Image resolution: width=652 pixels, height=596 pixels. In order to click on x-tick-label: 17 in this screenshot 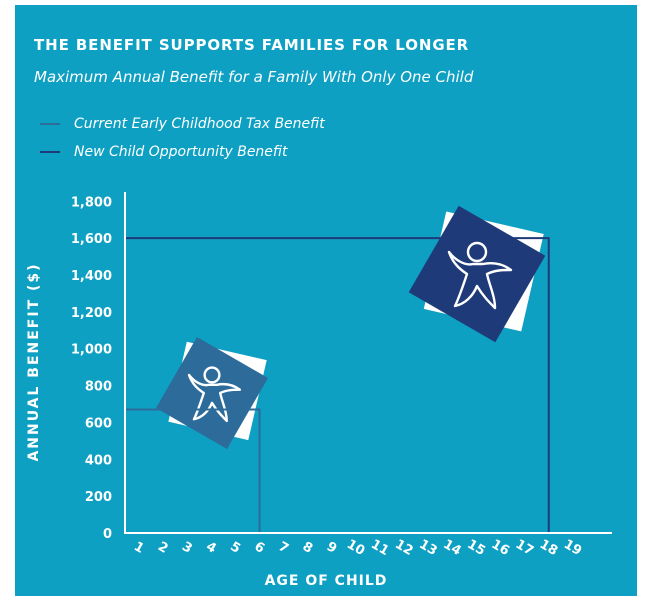, I will do `click(524, 548)`.